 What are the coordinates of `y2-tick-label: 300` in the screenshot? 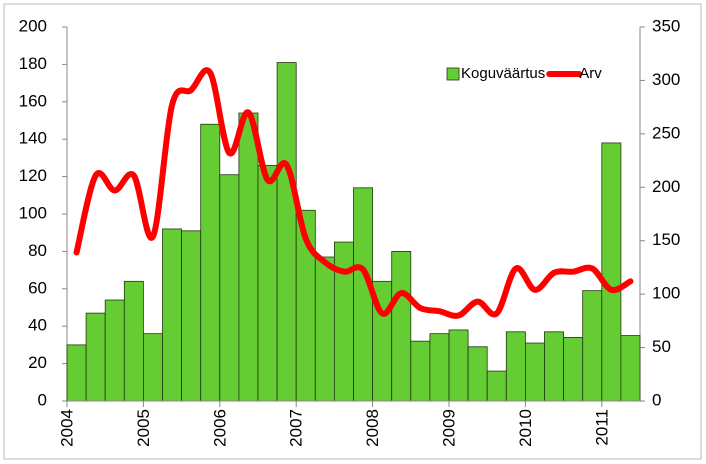 It's located at (666, 79).